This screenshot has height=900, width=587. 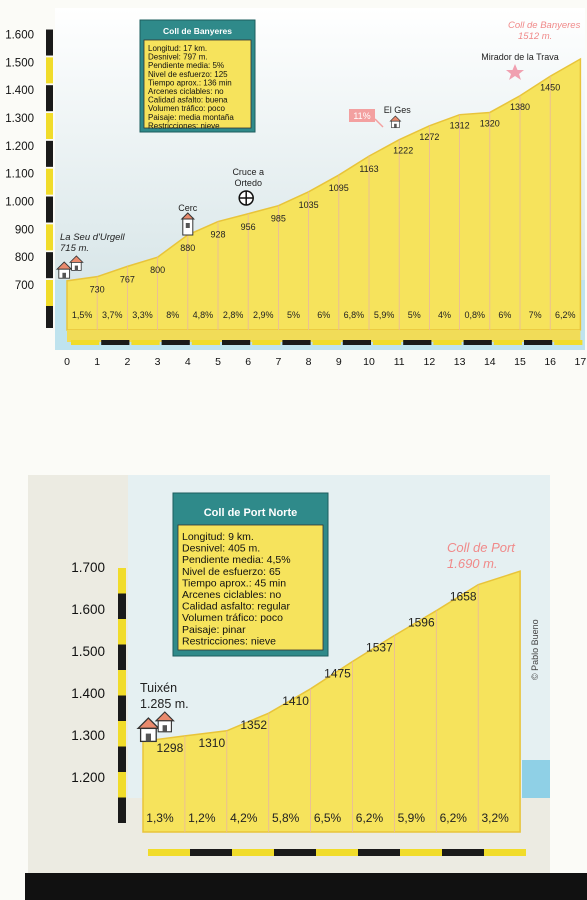 What do you see at coordinates (250, 587) in the screenshot?
I see `chart-2-info-inner` at bounding box center [250, 587].